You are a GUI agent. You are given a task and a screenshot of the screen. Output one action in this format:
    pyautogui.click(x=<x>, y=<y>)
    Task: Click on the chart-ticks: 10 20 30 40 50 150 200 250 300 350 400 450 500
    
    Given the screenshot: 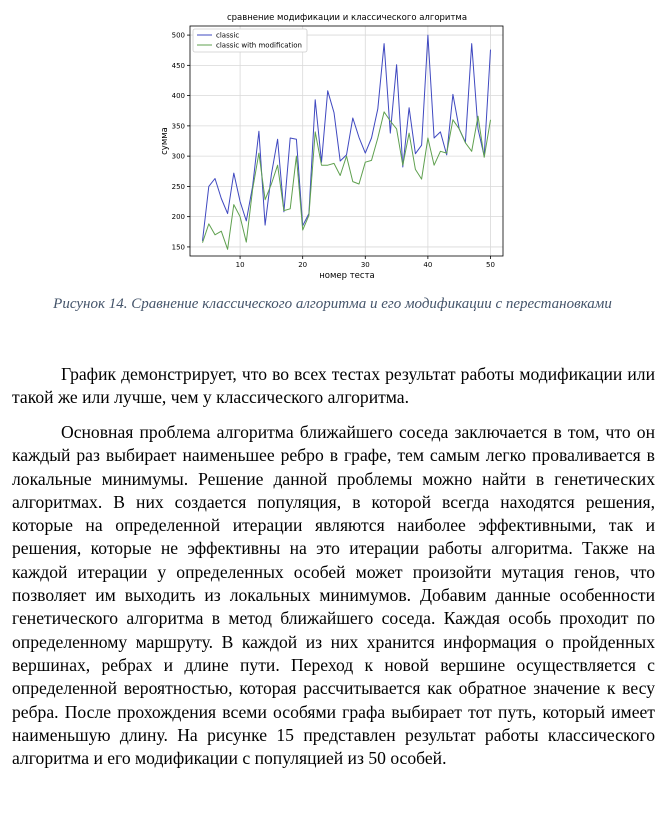 What is the action you would take?
    pyautogui.click(x=333, y=150)
    